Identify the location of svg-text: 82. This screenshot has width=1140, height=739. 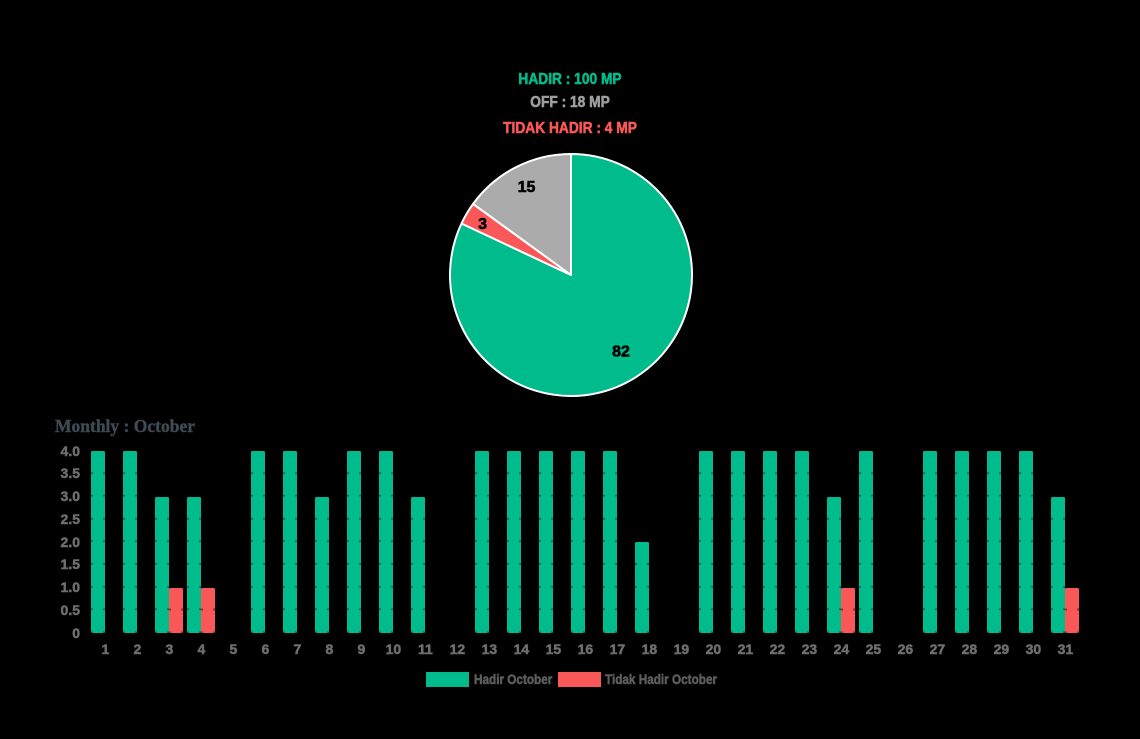
(621, 352).